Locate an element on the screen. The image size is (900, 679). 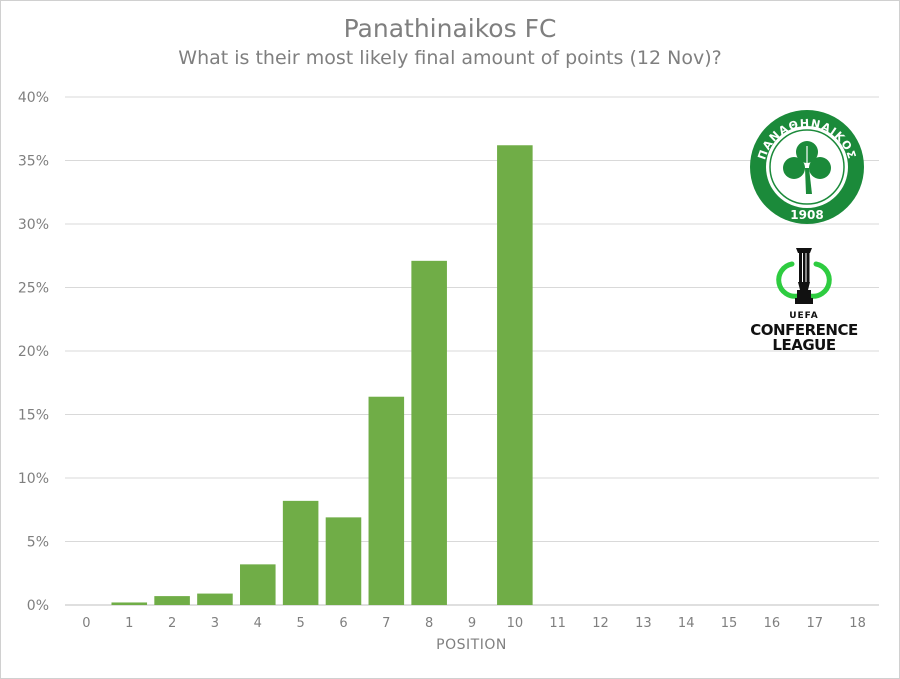
x-tick-label: 11 is located at coordinates (557, 623).